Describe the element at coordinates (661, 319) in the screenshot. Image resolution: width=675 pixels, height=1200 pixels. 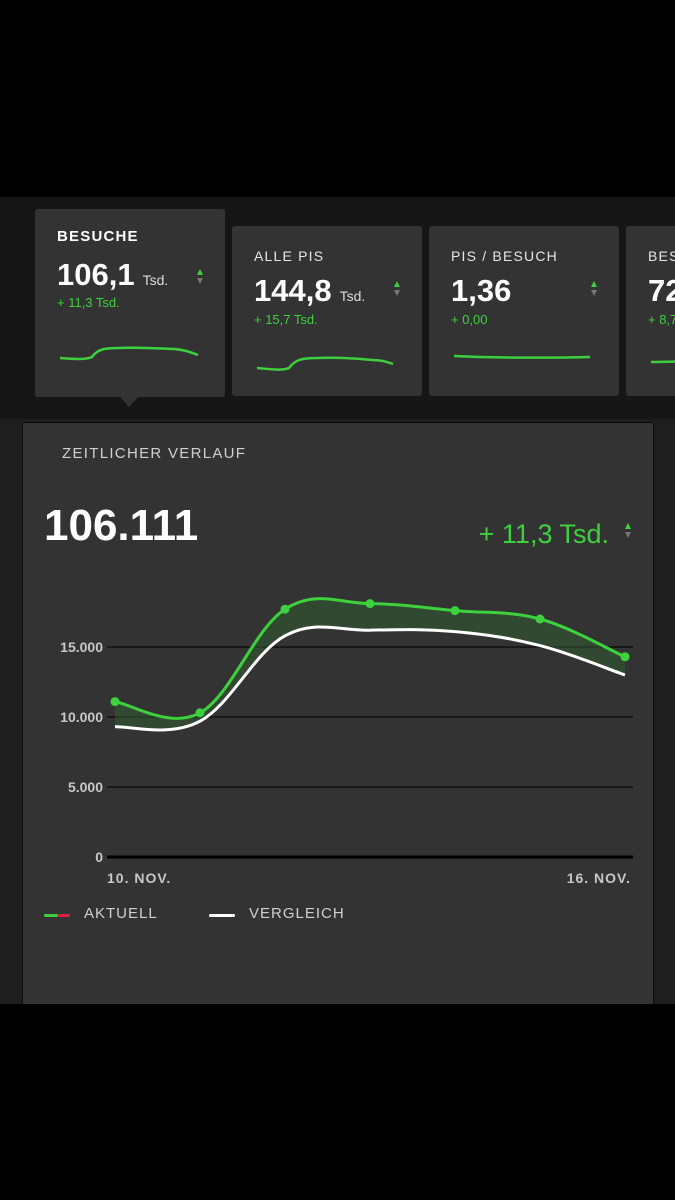
I see `kpi-delta: + 8,7` at that location.